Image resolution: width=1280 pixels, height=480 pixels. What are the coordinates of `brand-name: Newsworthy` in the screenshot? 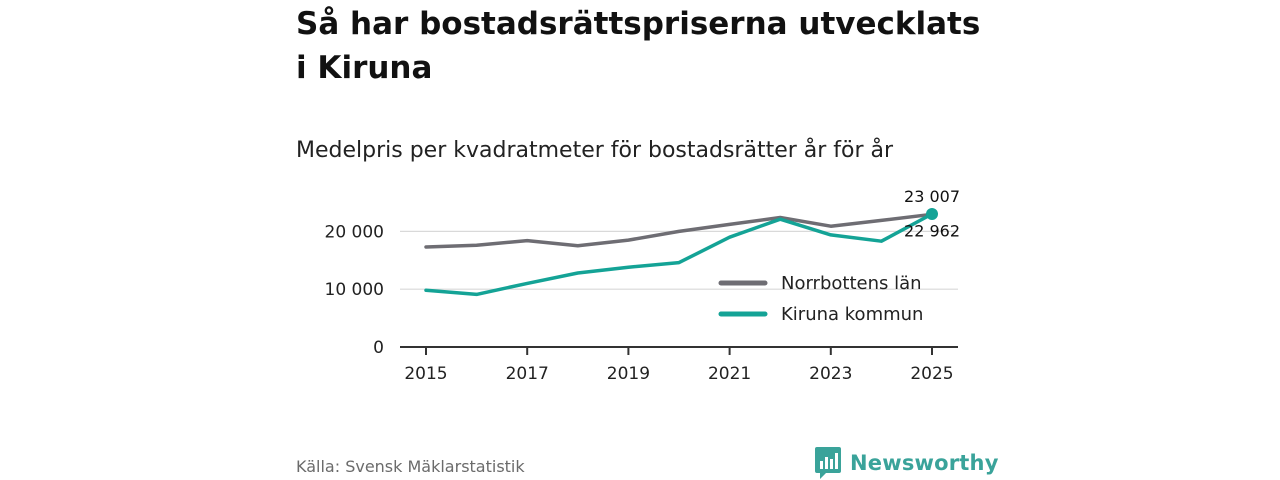 It's located at (924, 463).